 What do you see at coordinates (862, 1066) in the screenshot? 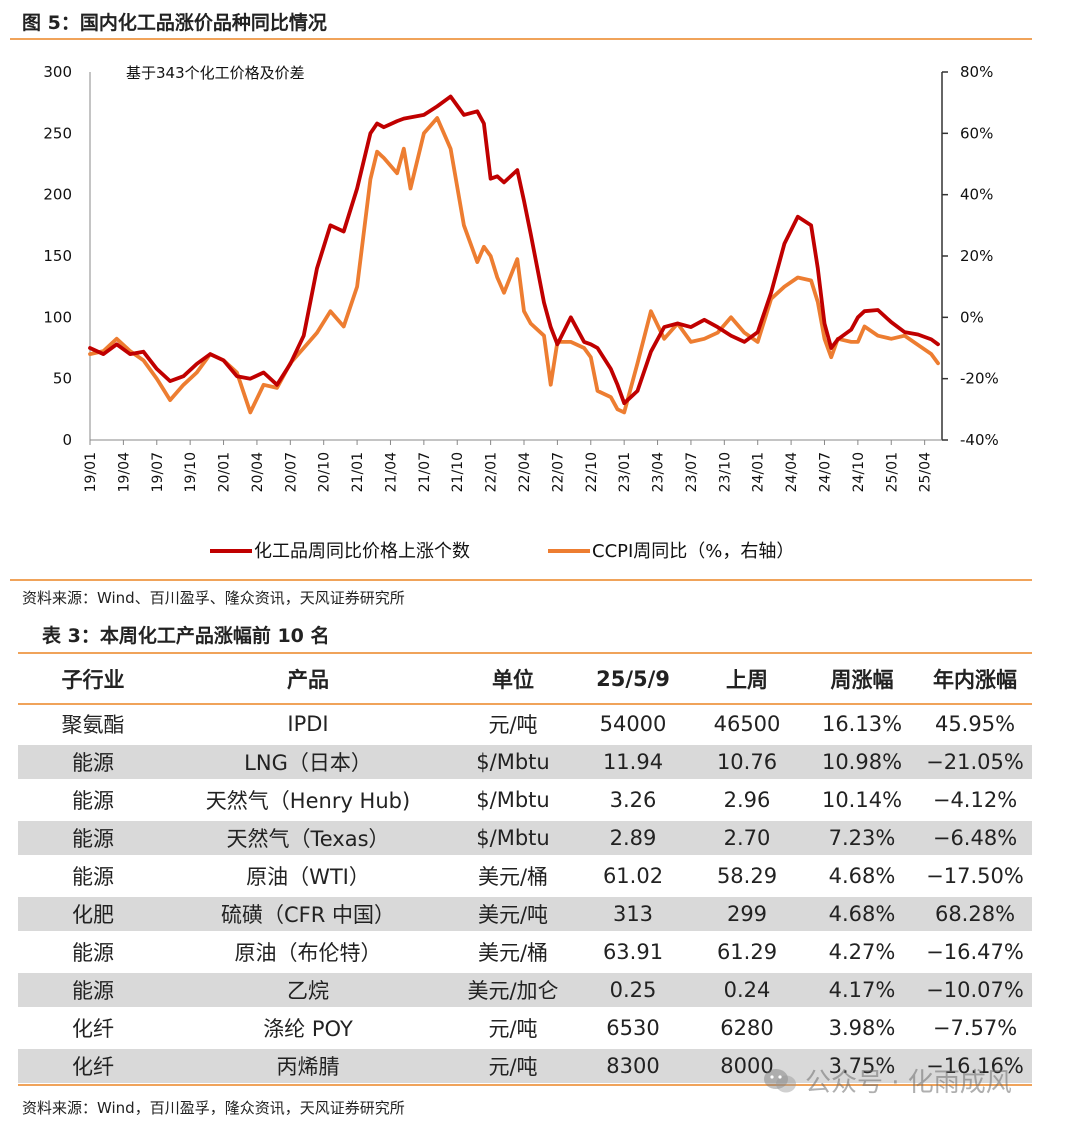
I see `cell-weekly-change: 3.75%` at bounding box center [862, 1066].